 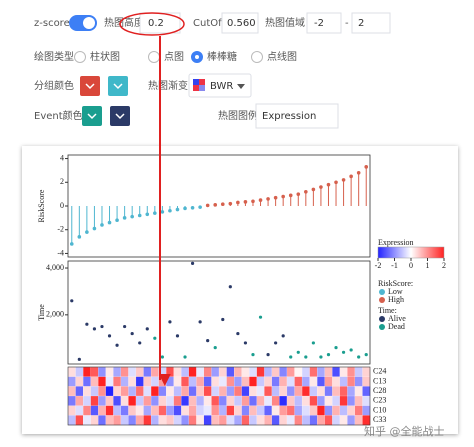 What do you see at coordinates (41, 312) in the screenshot?
I see `y-axis-label: Time` at bounding box center [41, 312].